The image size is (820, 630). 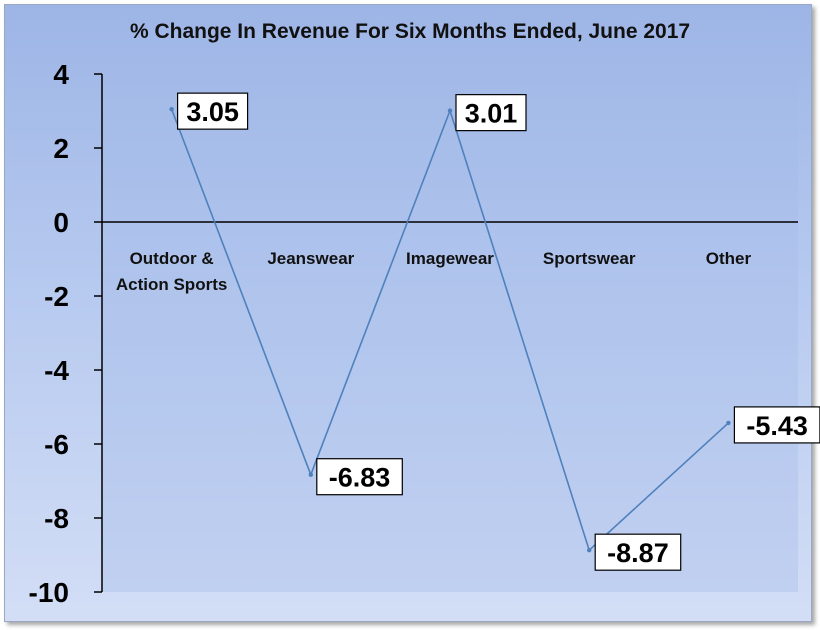 I want to click on y-tick-label: -4, so click(x=56, y=370).